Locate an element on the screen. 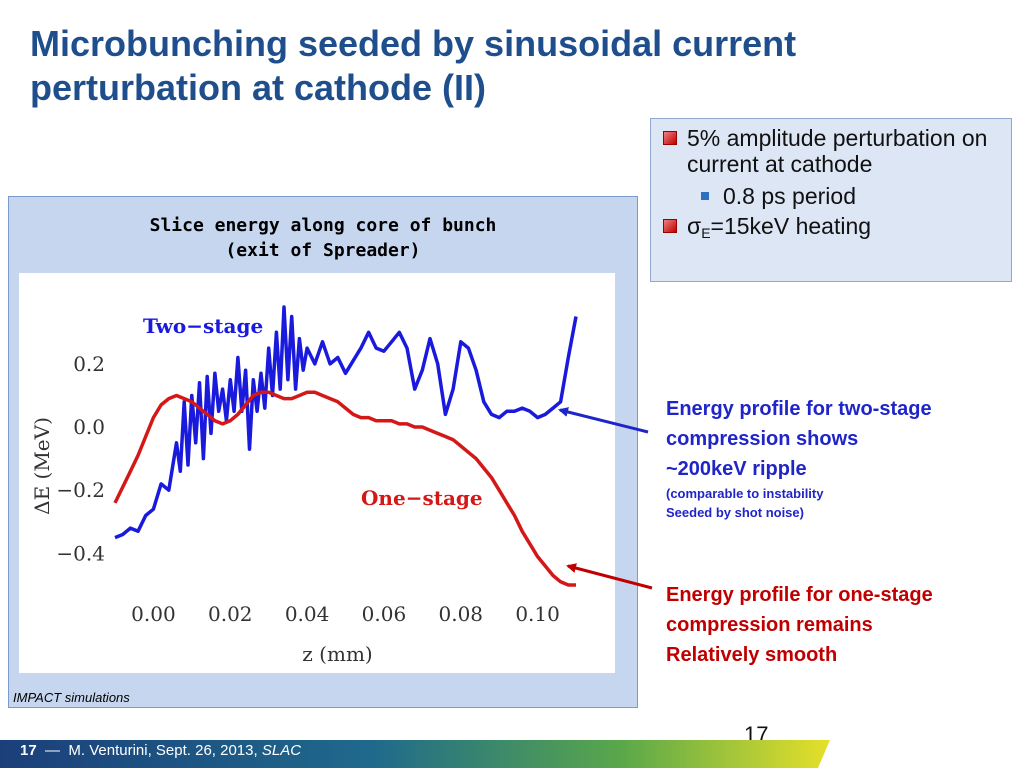 The width and height of the screenshot is (1024, 768). y-tick-label: −0.4 is located at coordinates (80, 553).